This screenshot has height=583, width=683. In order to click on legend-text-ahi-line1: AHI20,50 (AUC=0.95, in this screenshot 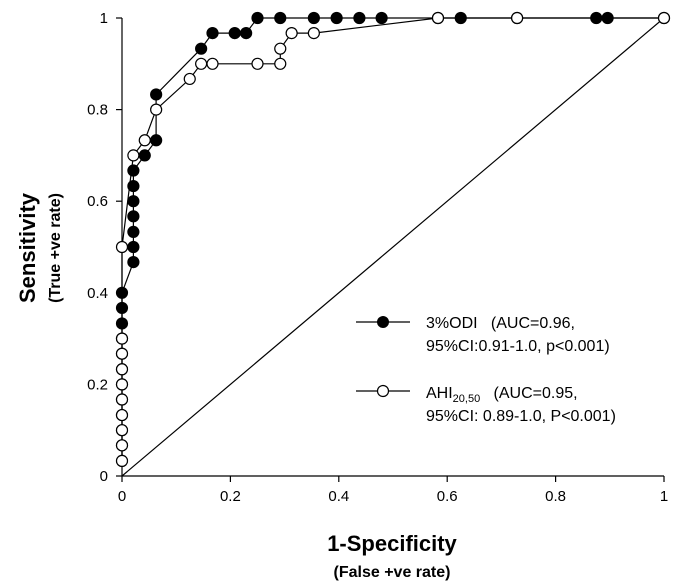, I will do `click(502, 395)`.